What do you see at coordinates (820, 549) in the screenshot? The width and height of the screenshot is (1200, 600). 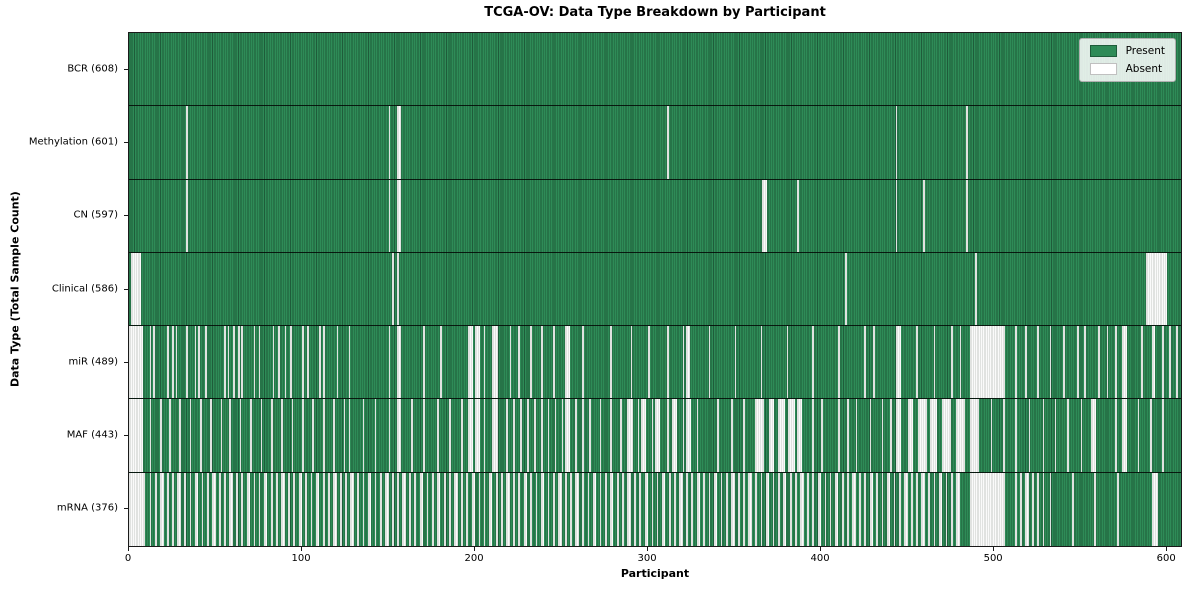 I see `x-tick-mark` at bounding box center [820, 549].